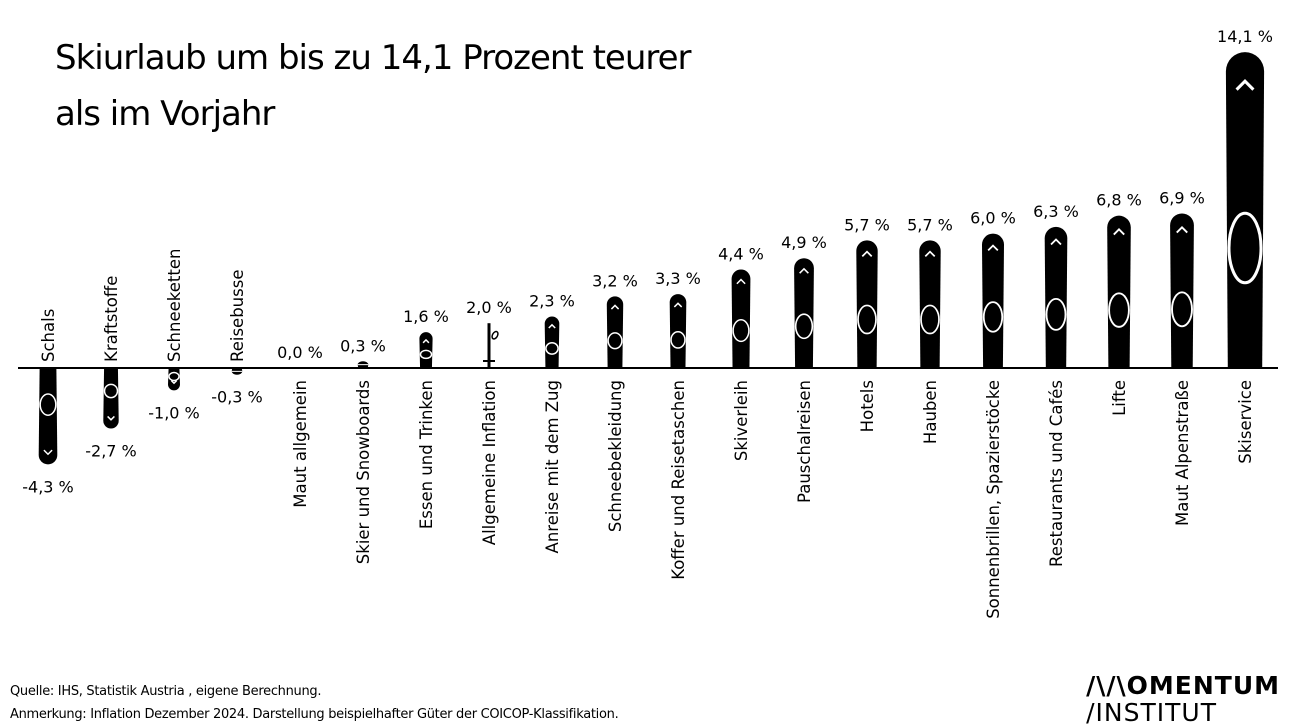 The height and width of the screenshot is (727, 1292). I want to click on category-label: Sonnenbrillen, Spazierstöcke, so click(993, 499).